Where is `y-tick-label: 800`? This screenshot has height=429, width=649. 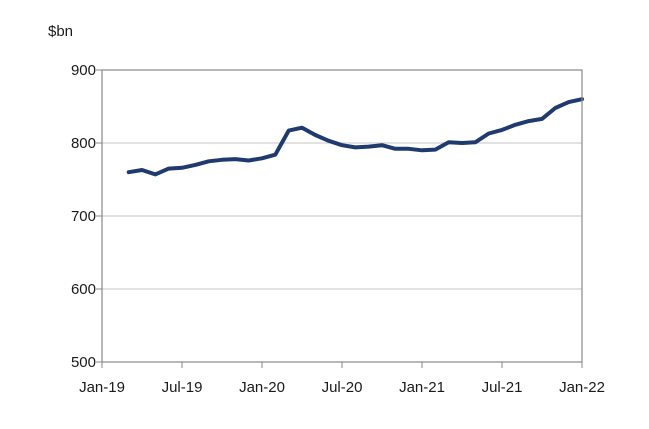
y-tick-label: 800 is located at coordinates (83, 143).